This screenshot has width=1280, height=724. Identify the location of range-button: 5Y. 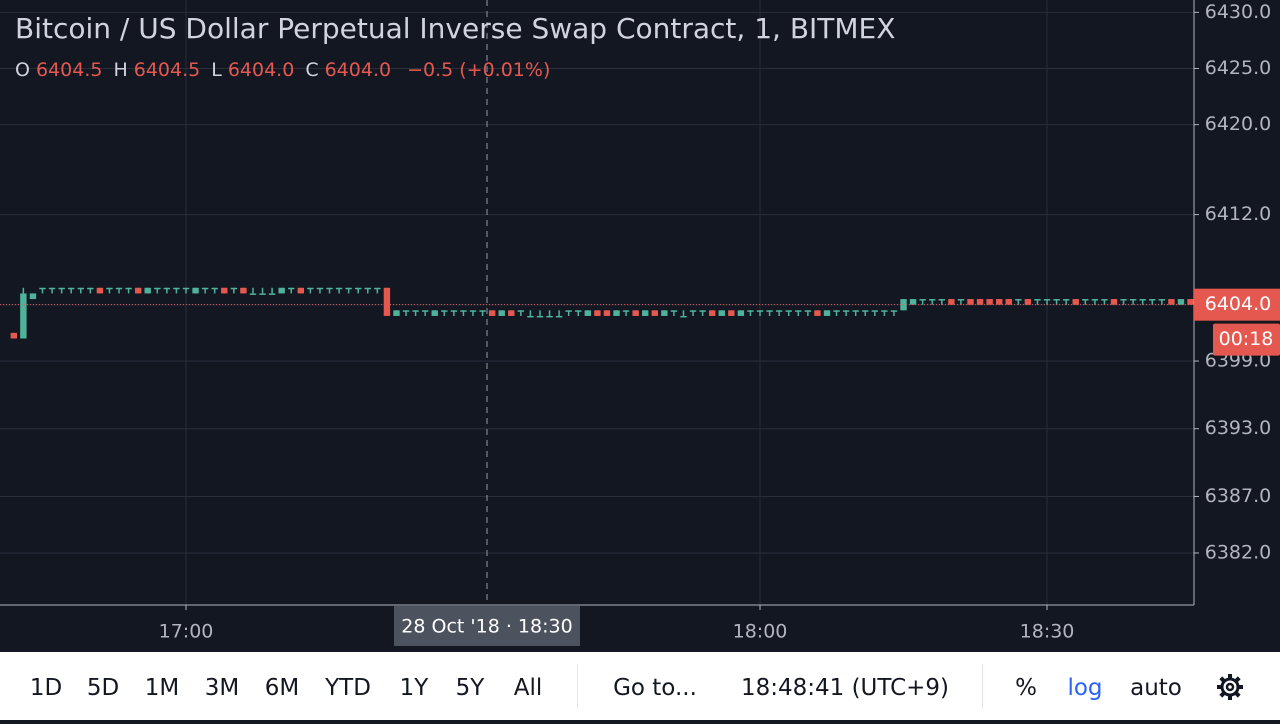
(470, 688).